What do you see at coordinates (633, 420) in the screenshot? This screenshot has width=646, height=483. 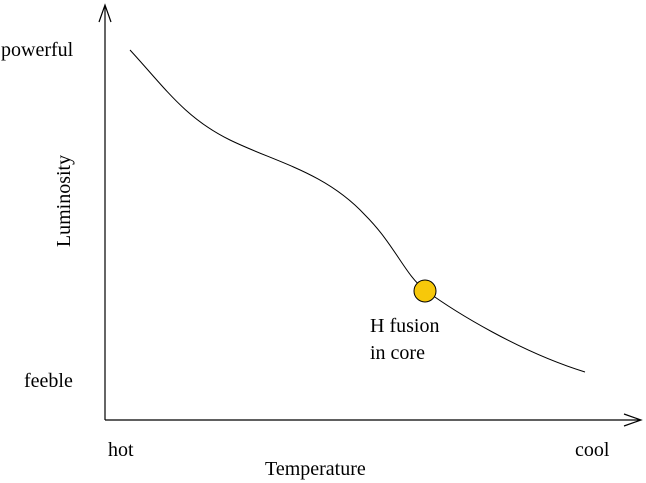 I see `x-axis-arrowhead` at bounding box center [633, 420].